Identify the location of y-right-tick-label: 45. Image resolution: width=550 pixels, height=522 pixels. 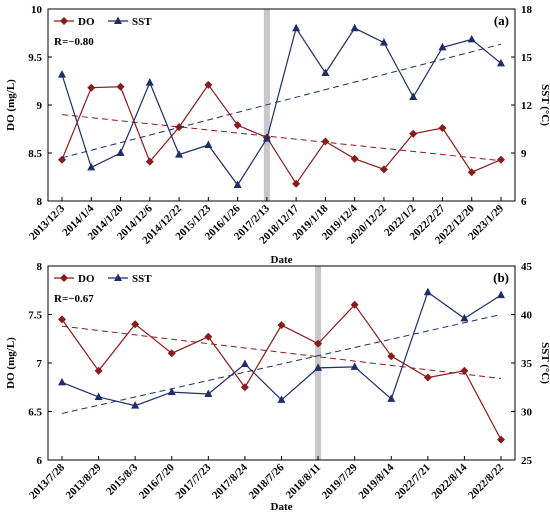
(527, 267).